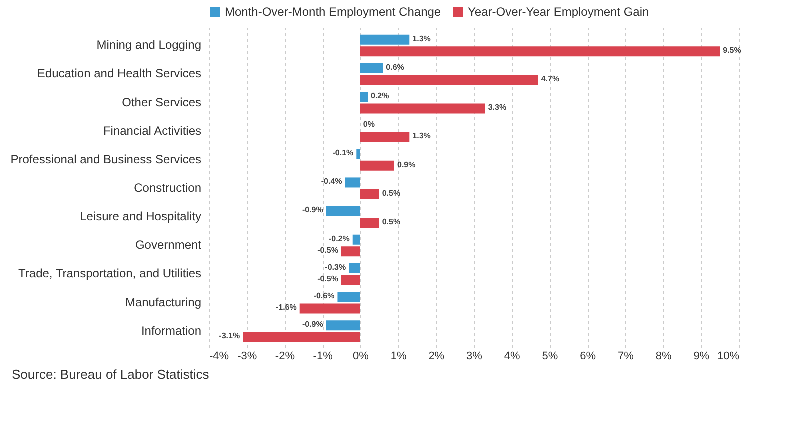  What do you see at coordinates (248, 356) in the screenshot?
I see `x-tick-label: -3%` at bounding box center [248, 356].